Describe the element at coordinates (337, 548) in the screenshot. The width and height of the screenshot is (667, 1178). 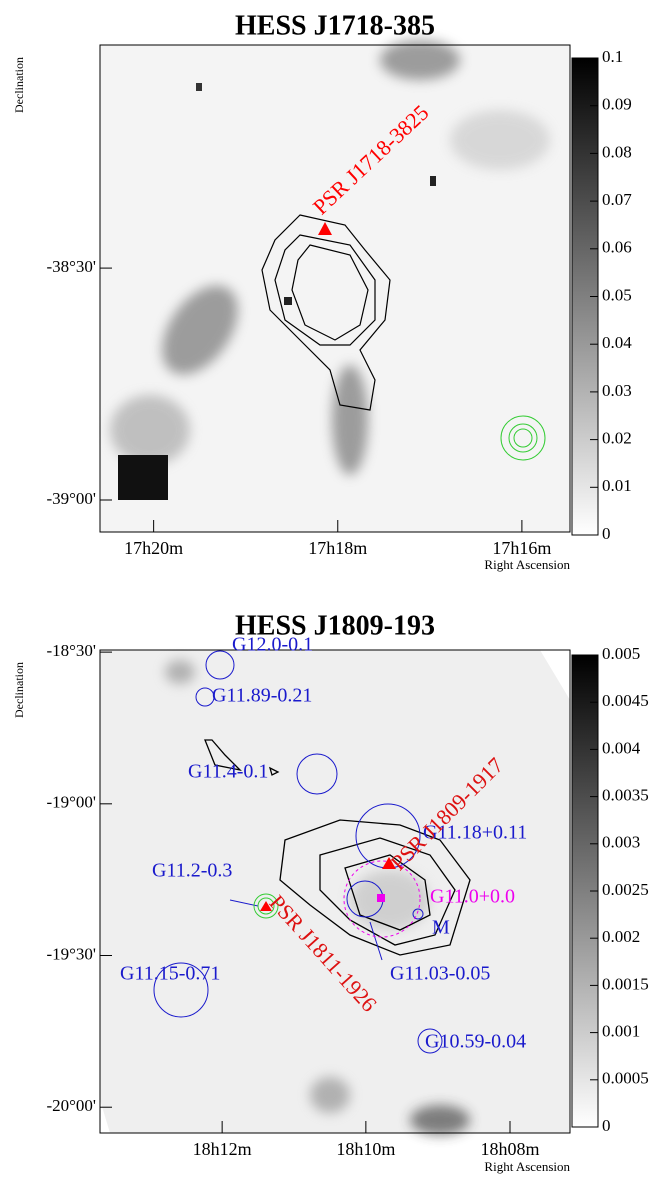
I see `x-tick-label: 17h18m` at that location.